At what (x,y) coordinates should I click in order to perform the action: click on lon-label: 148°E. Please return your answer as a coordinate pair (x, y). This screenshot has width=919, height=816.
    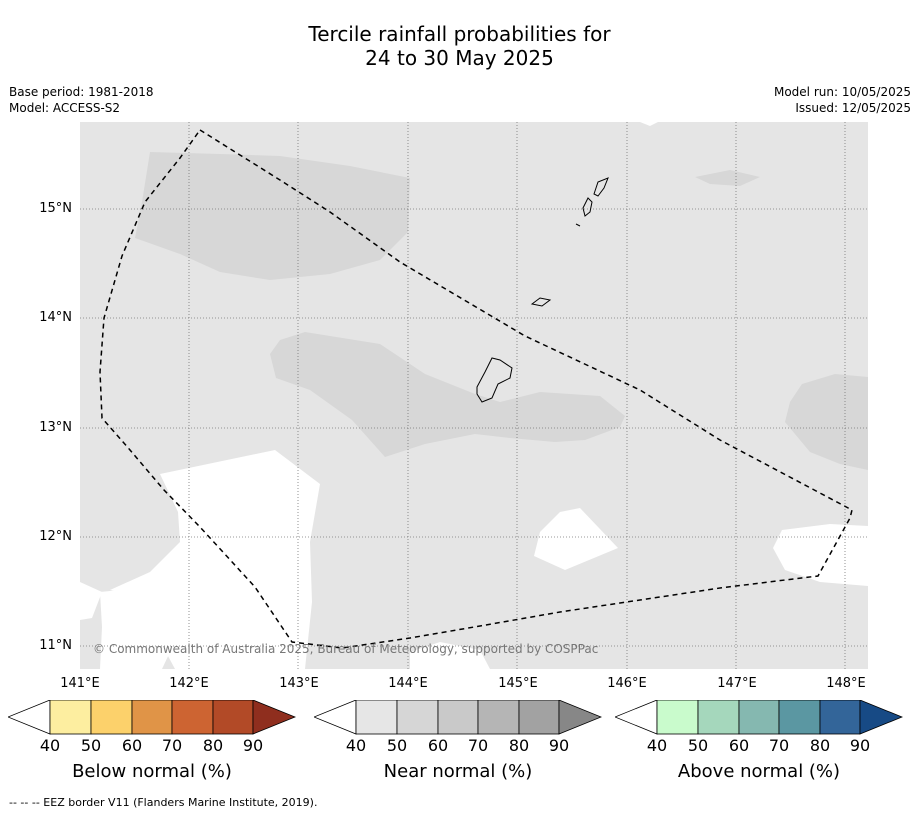
    Looking at the image, I should click on (846, 683).